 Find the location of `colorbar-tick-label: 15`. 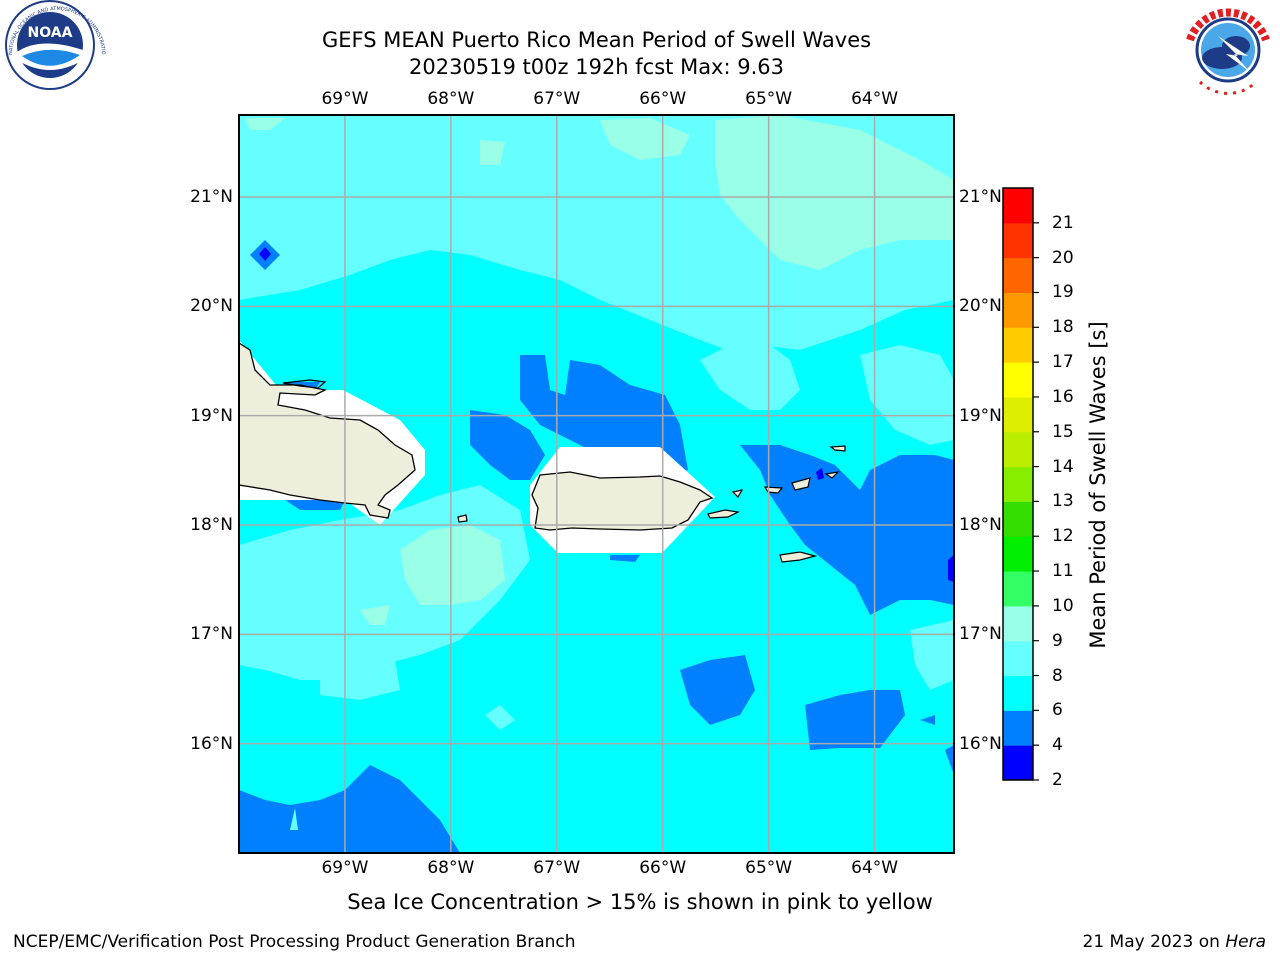

colorbar-tick-label: 15 is located at coordinates (1063, 431).